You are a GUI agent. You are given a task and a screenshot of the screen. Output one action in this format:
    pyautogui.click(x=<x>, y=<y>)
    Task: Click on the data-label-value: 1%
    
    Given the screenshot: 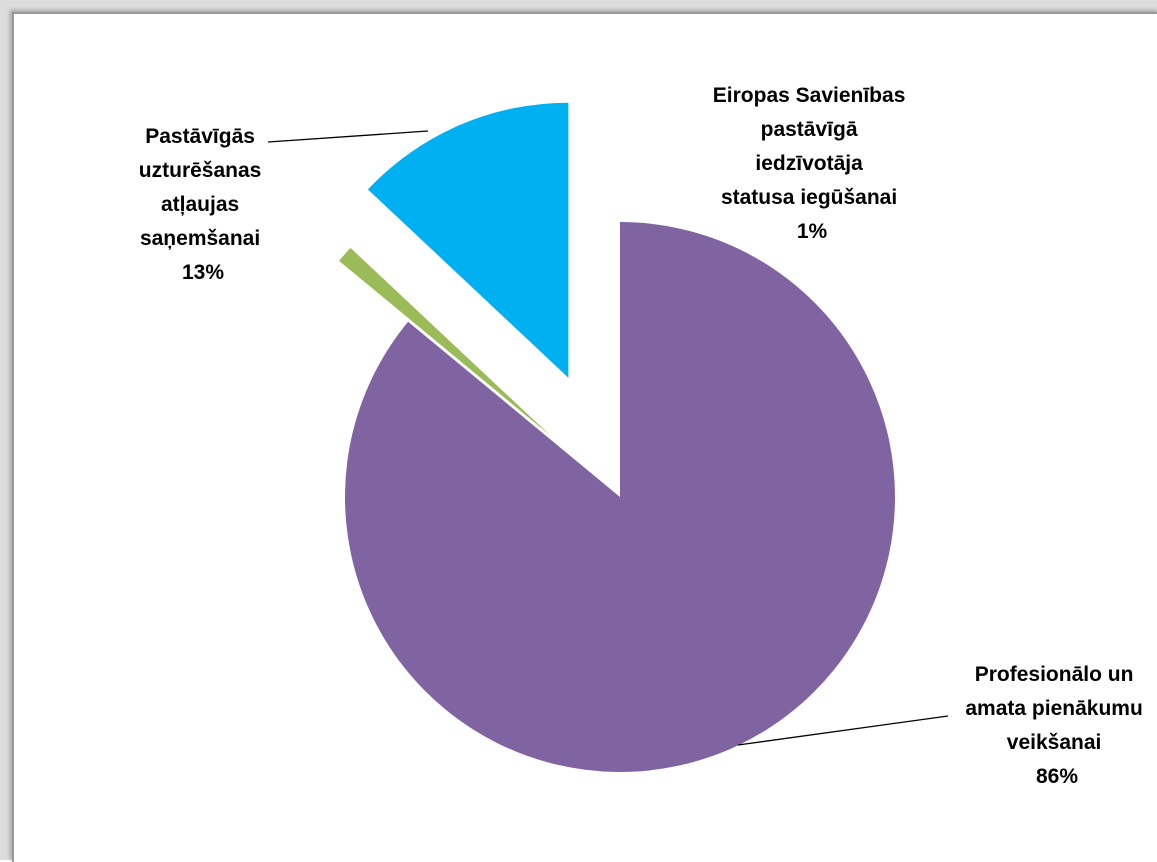 What is the action you would take?
    pyautogui.click(x=812, y=231)
    